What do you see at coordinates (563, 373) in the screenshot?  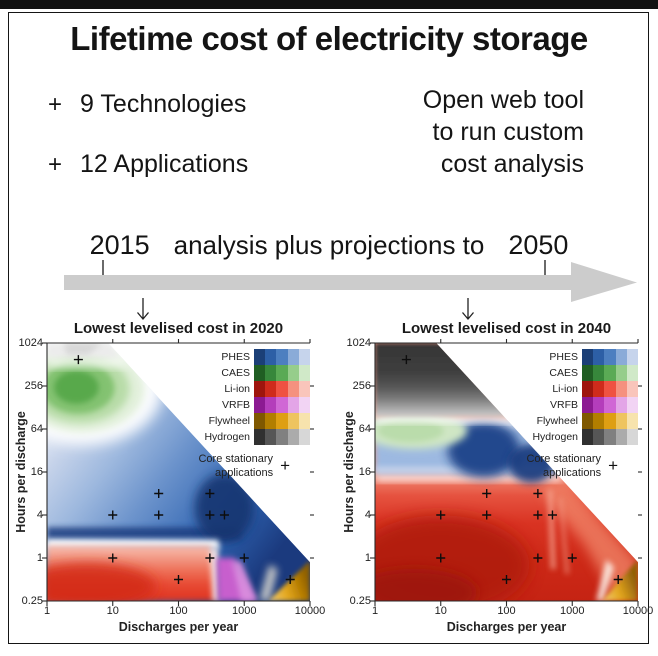 I see `legend-label: CAES` at bounding box center [563, 373].